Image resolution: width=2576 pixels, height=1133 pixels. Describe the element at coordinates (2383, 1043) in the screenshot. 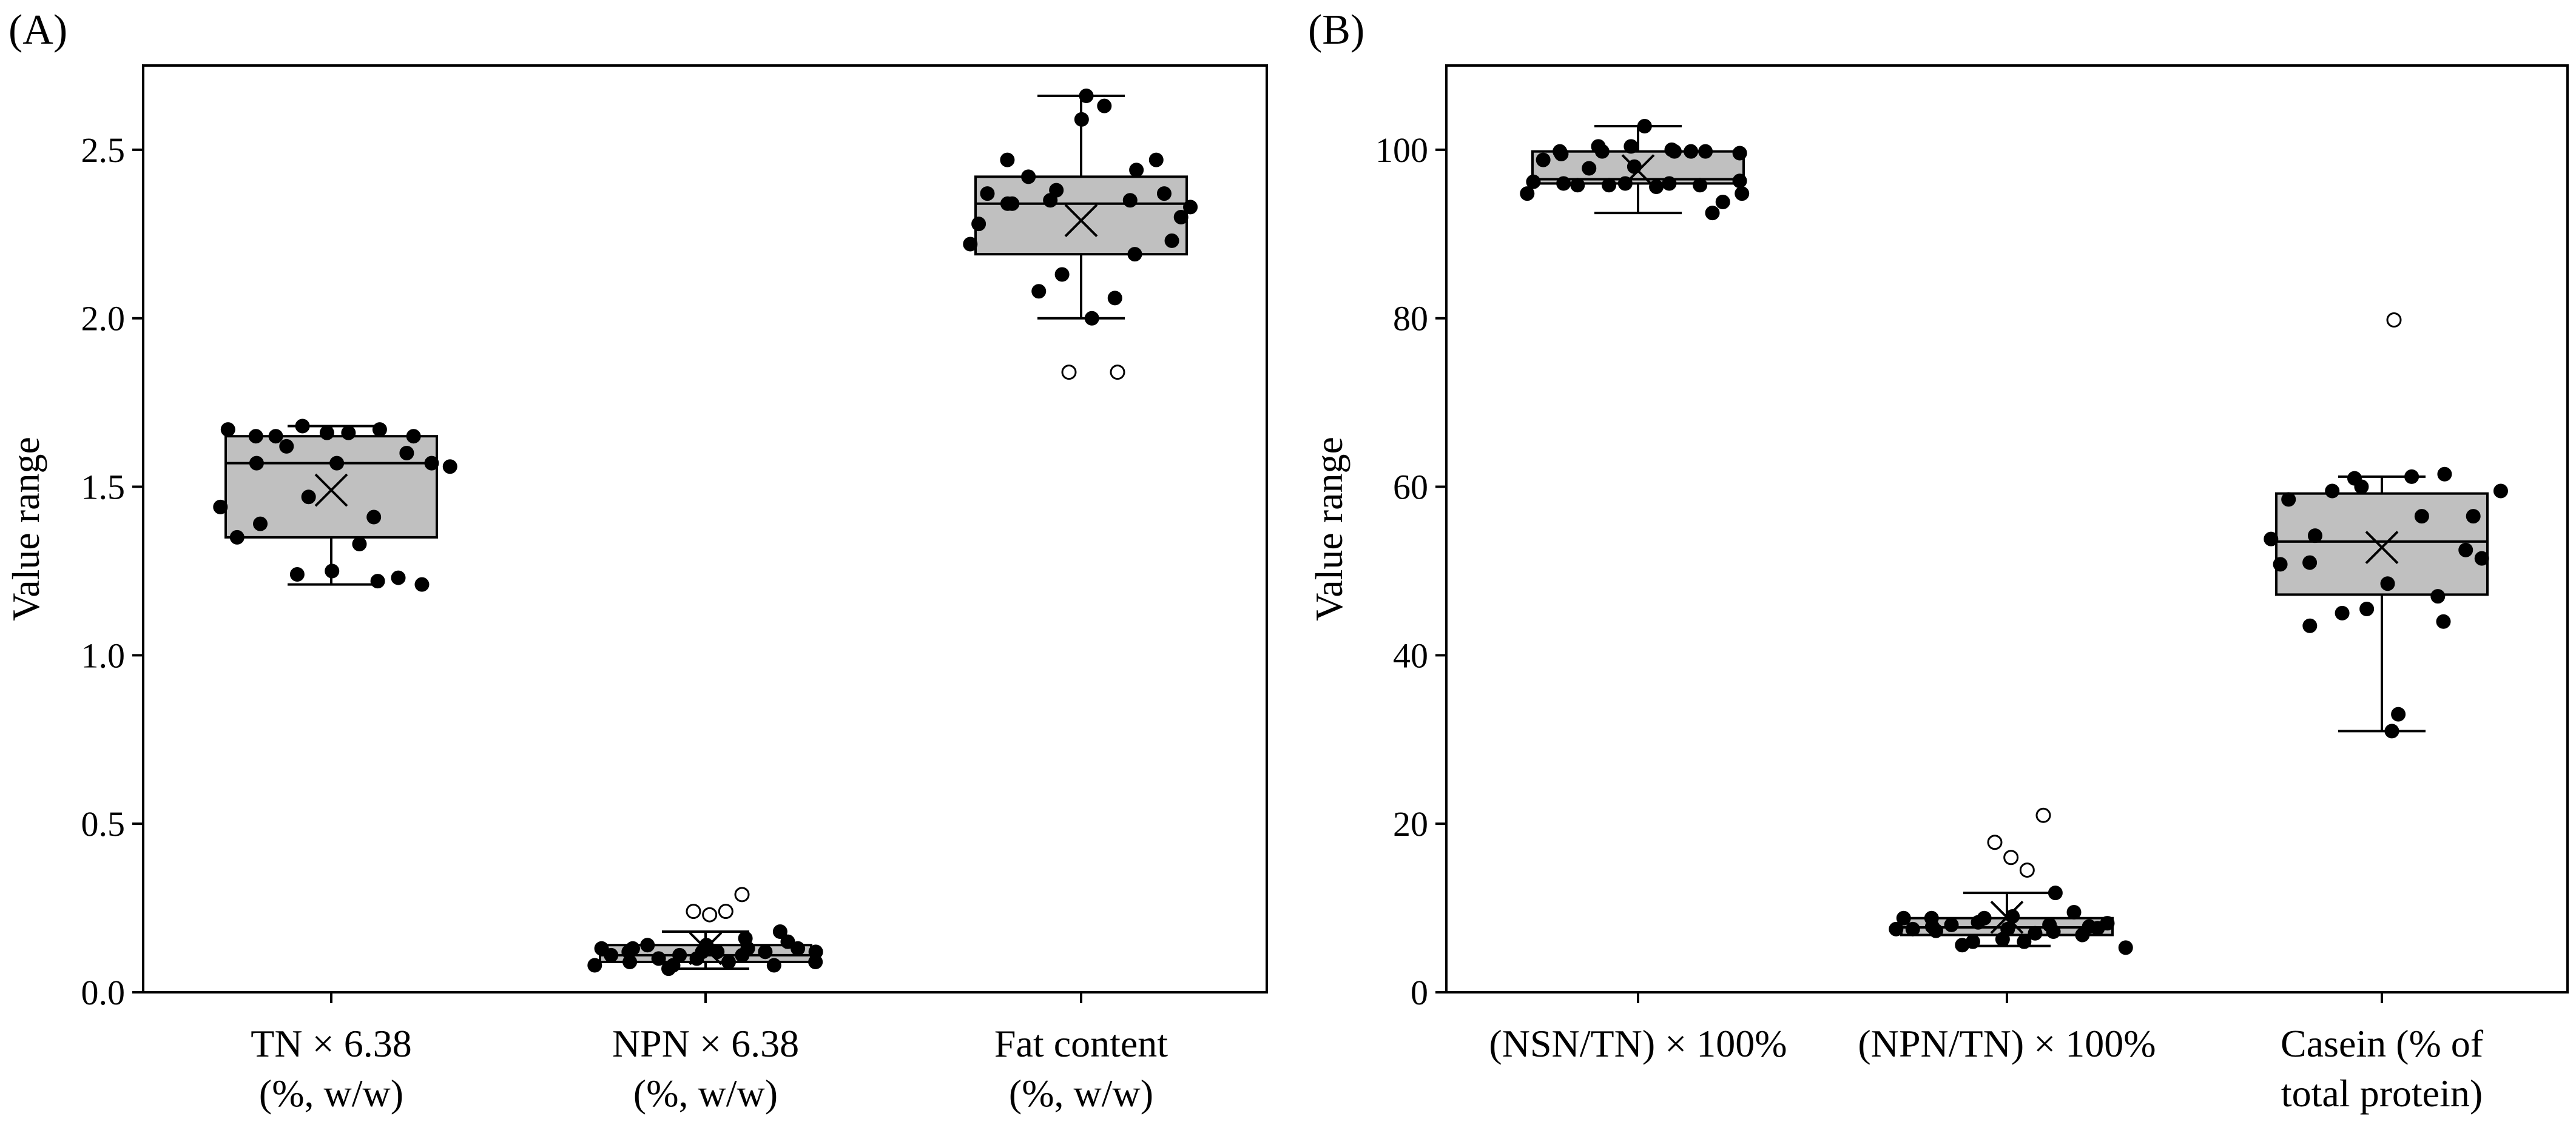

I see `category-label-line1: Casein (% of` at that location.